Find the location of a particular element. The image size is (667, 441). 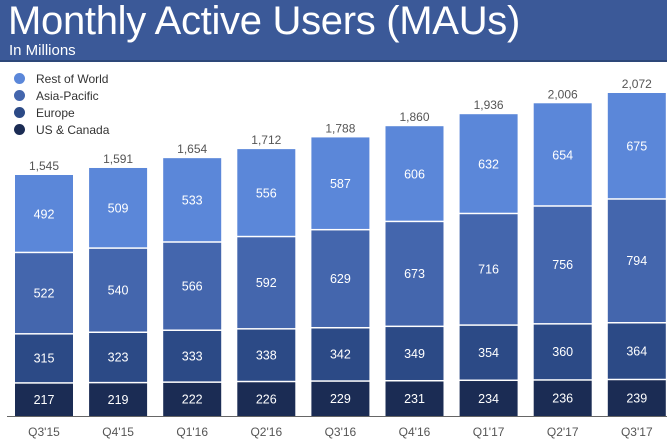

segment-value-label: 673 is located at coordinates (414, 274).